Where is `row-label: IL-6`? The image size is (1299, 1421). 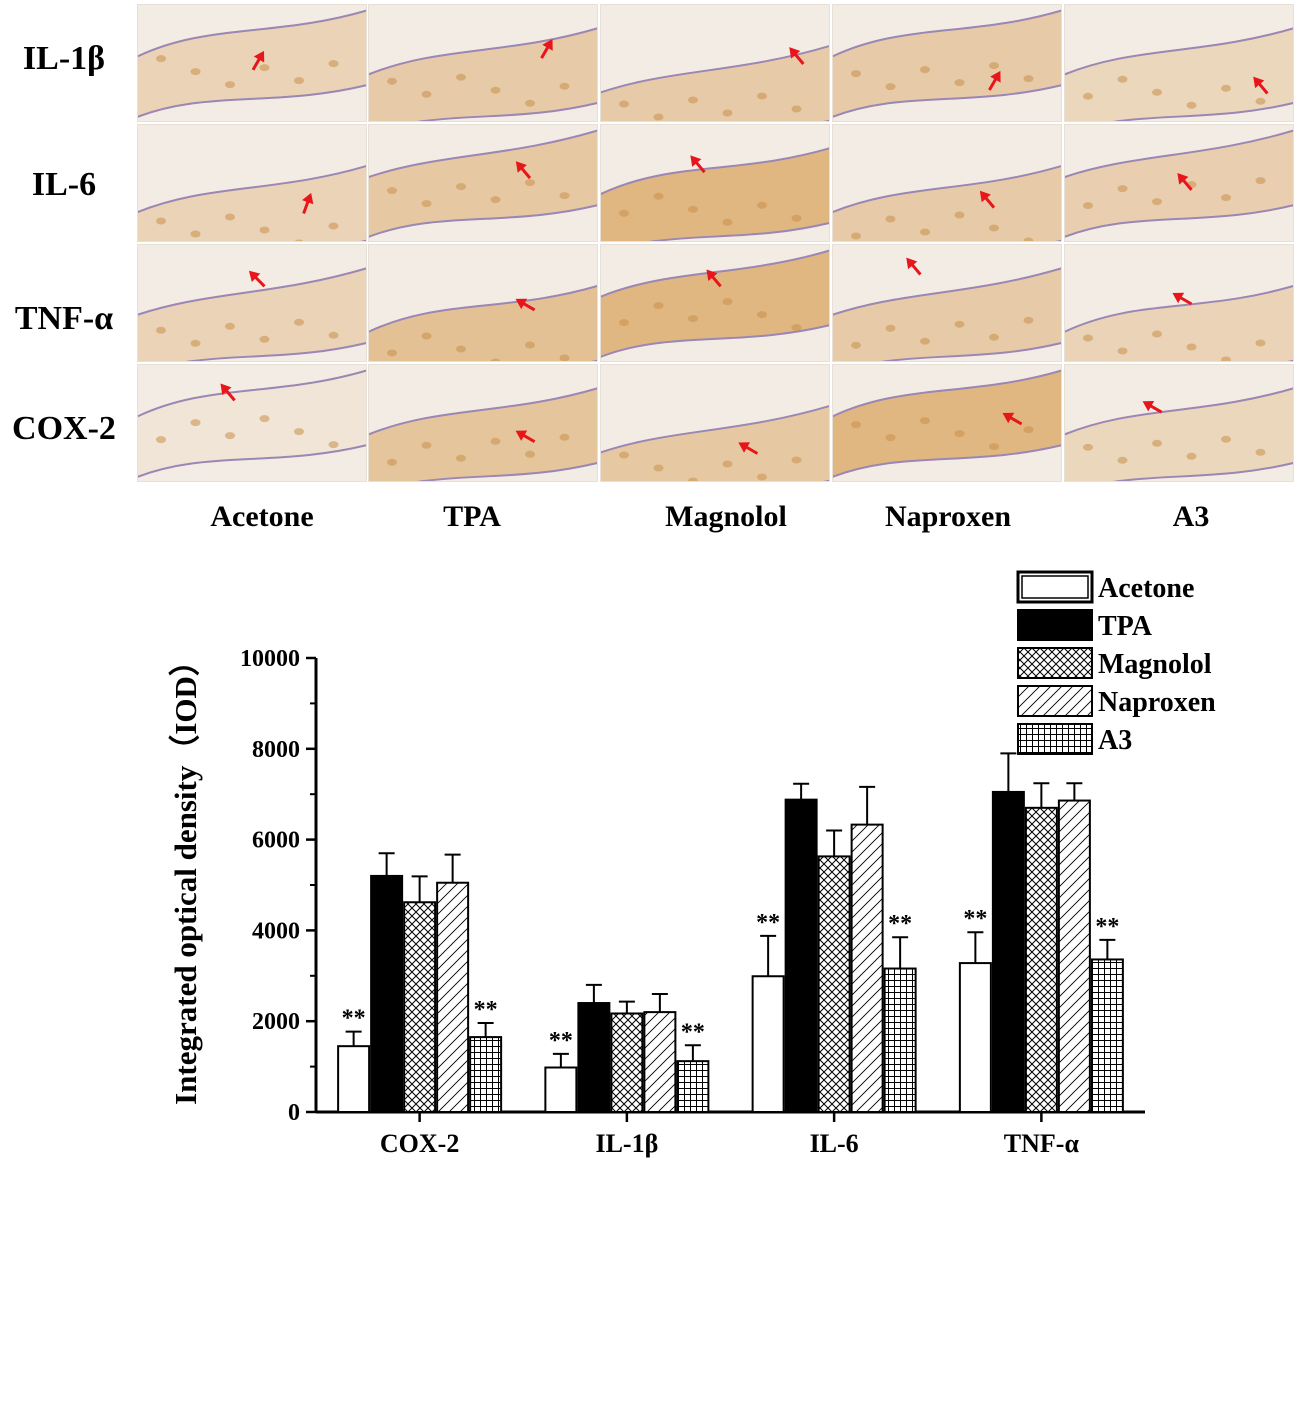
row-label: IL-6 is located at coordinates (64, 184).